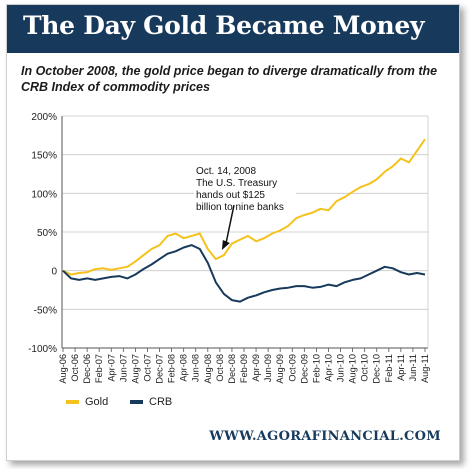 The width and height of the screenshot is (470, 469). Describe the element at coordinates (244, 368) in the screenshot. I see `x-tick-label: Feb-09` at that location.